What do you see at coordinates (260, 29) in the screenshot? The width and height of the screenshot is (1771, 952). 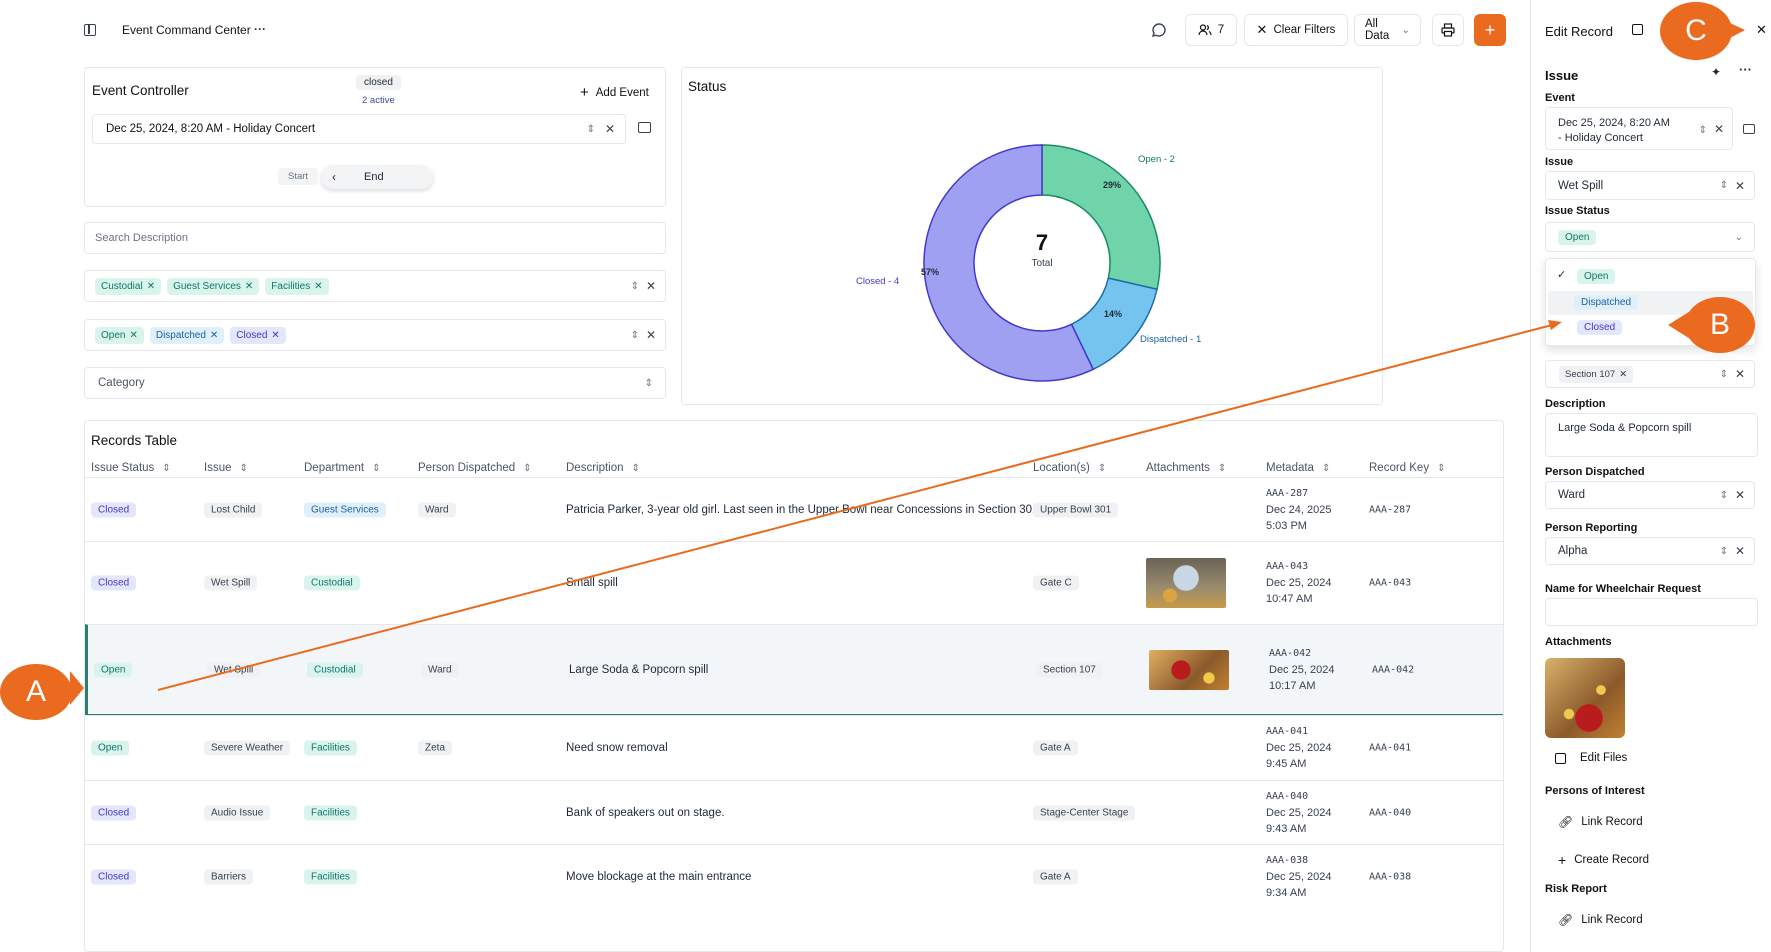 I see `more-menu-icon: ···` at bounding box center [260, 29].